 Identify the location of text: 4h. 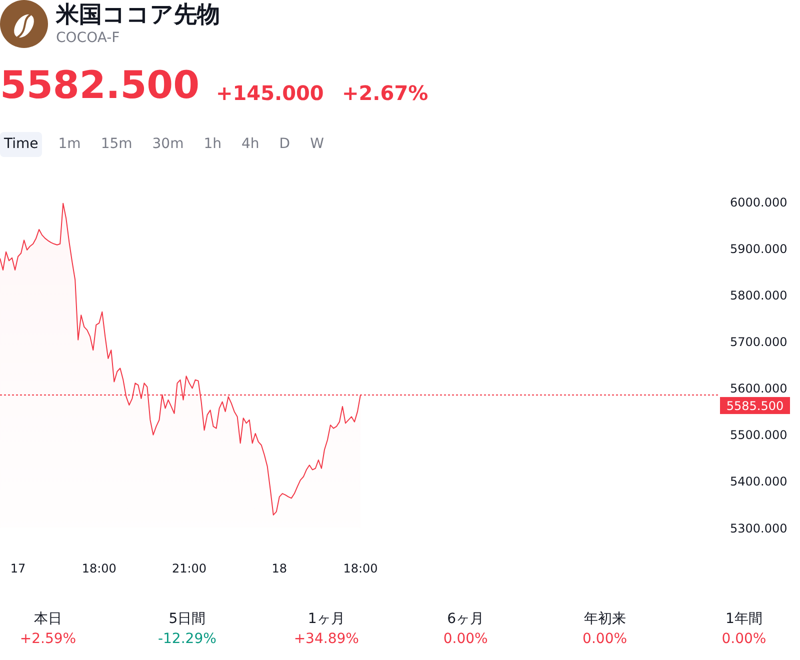
(250, 144).